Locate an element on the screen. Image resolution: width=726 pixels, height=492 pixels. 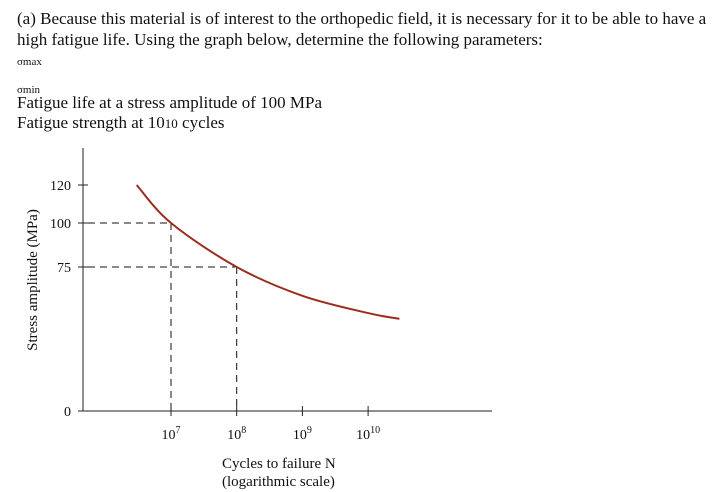
fatigue-strength-exponent: 10 is located at coordinates (171, 123).